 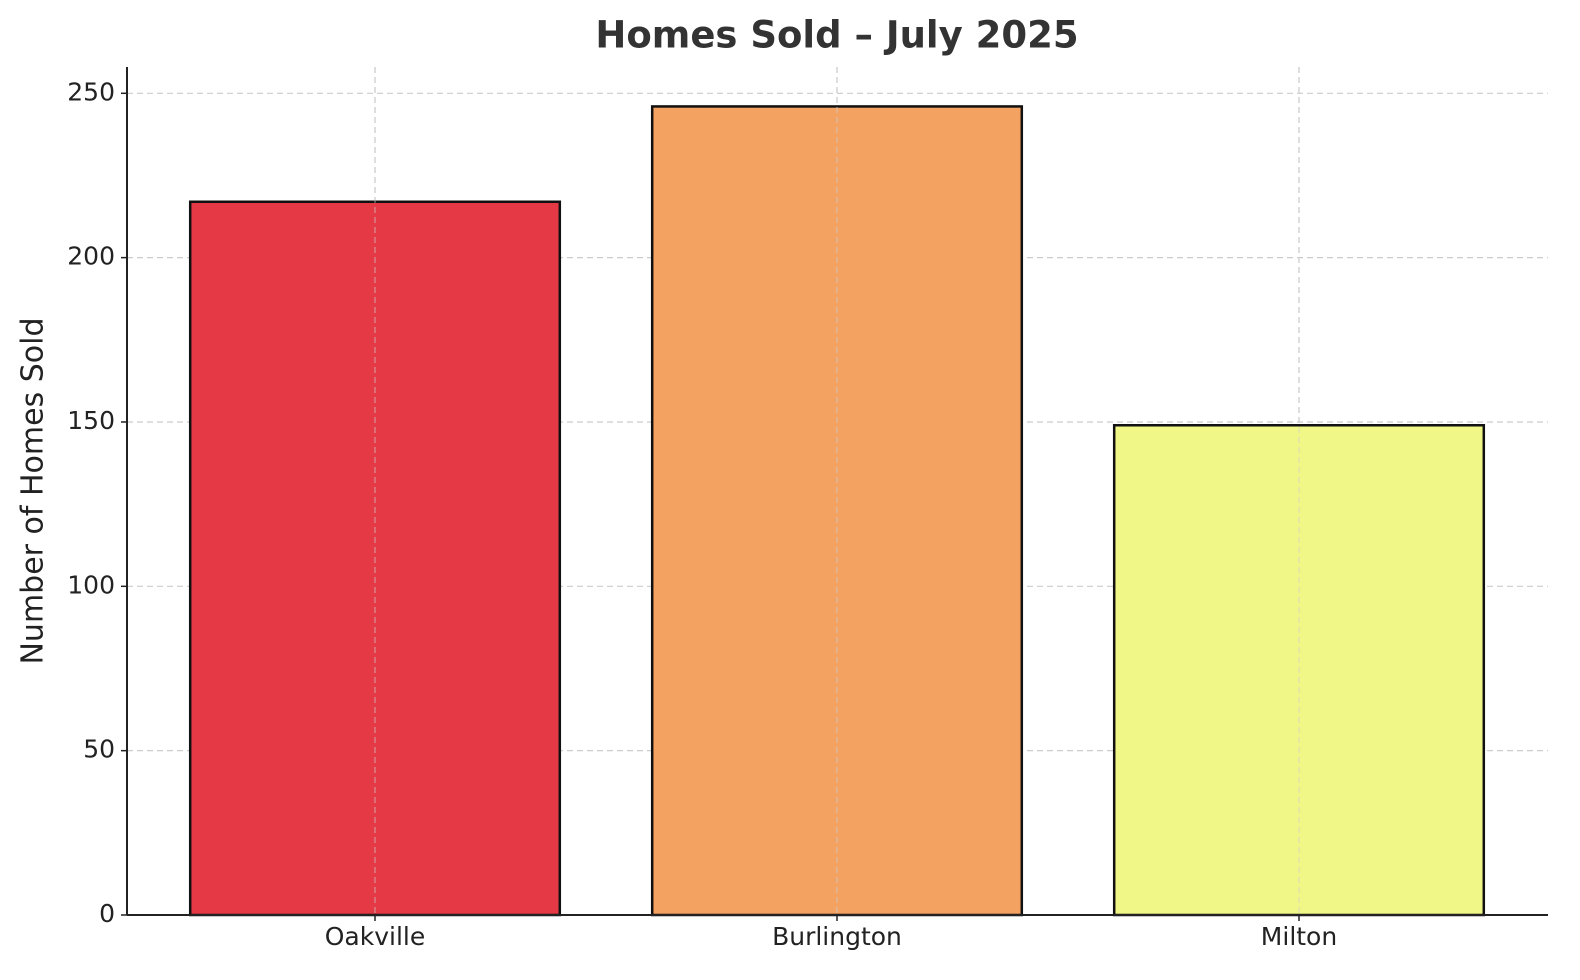 I want to click on chart-title: Homes Sold – July 2025, so click(x=836, y=35).